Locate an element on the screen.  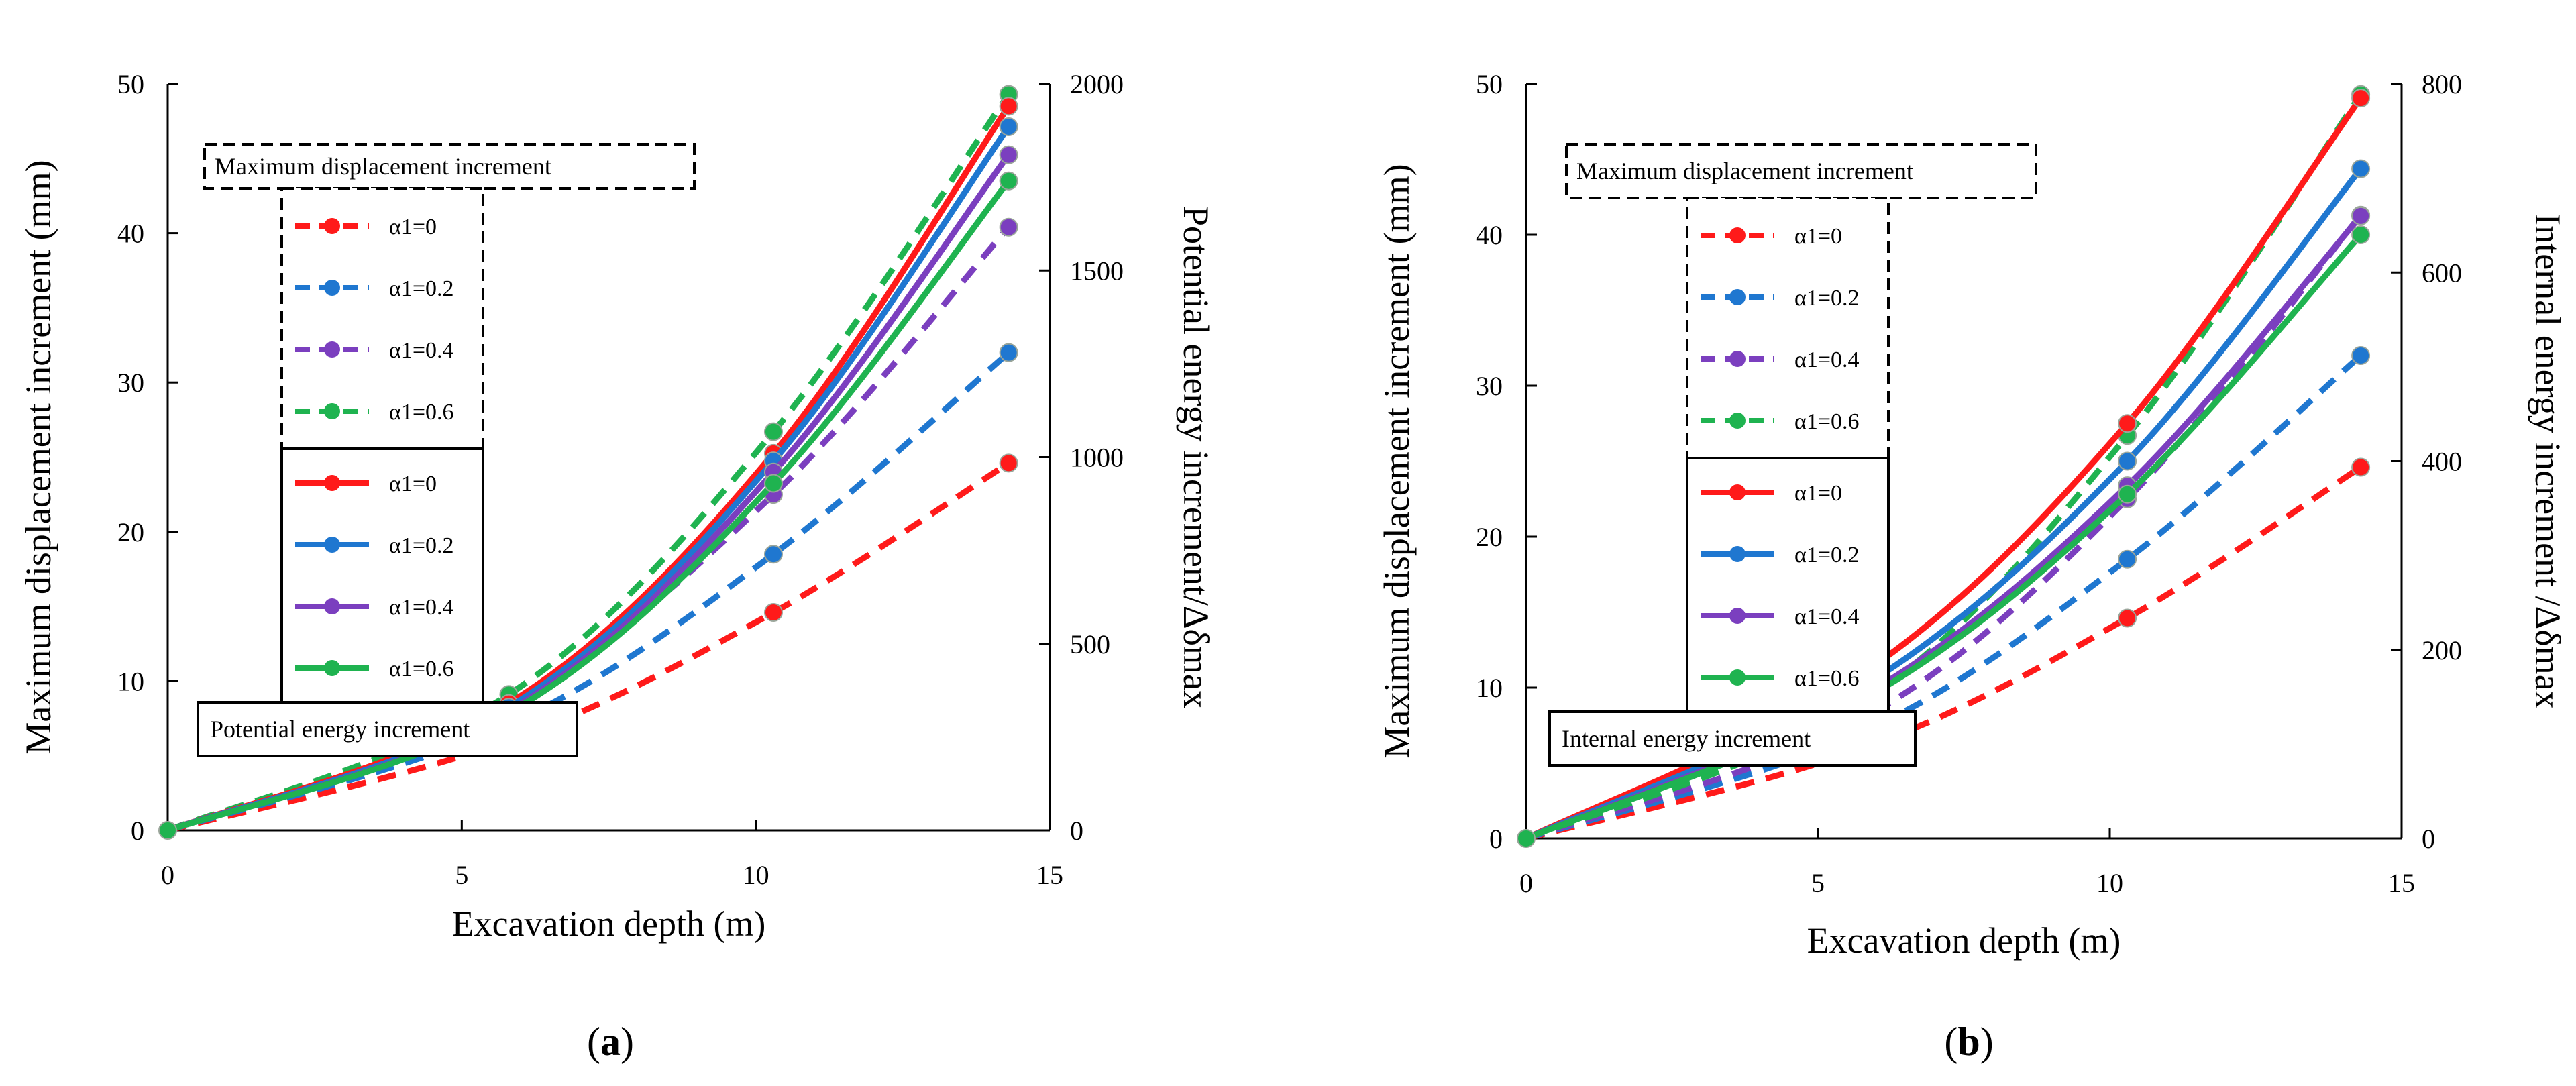
x-tick-label: 5 is located at coordinates (461, 875).